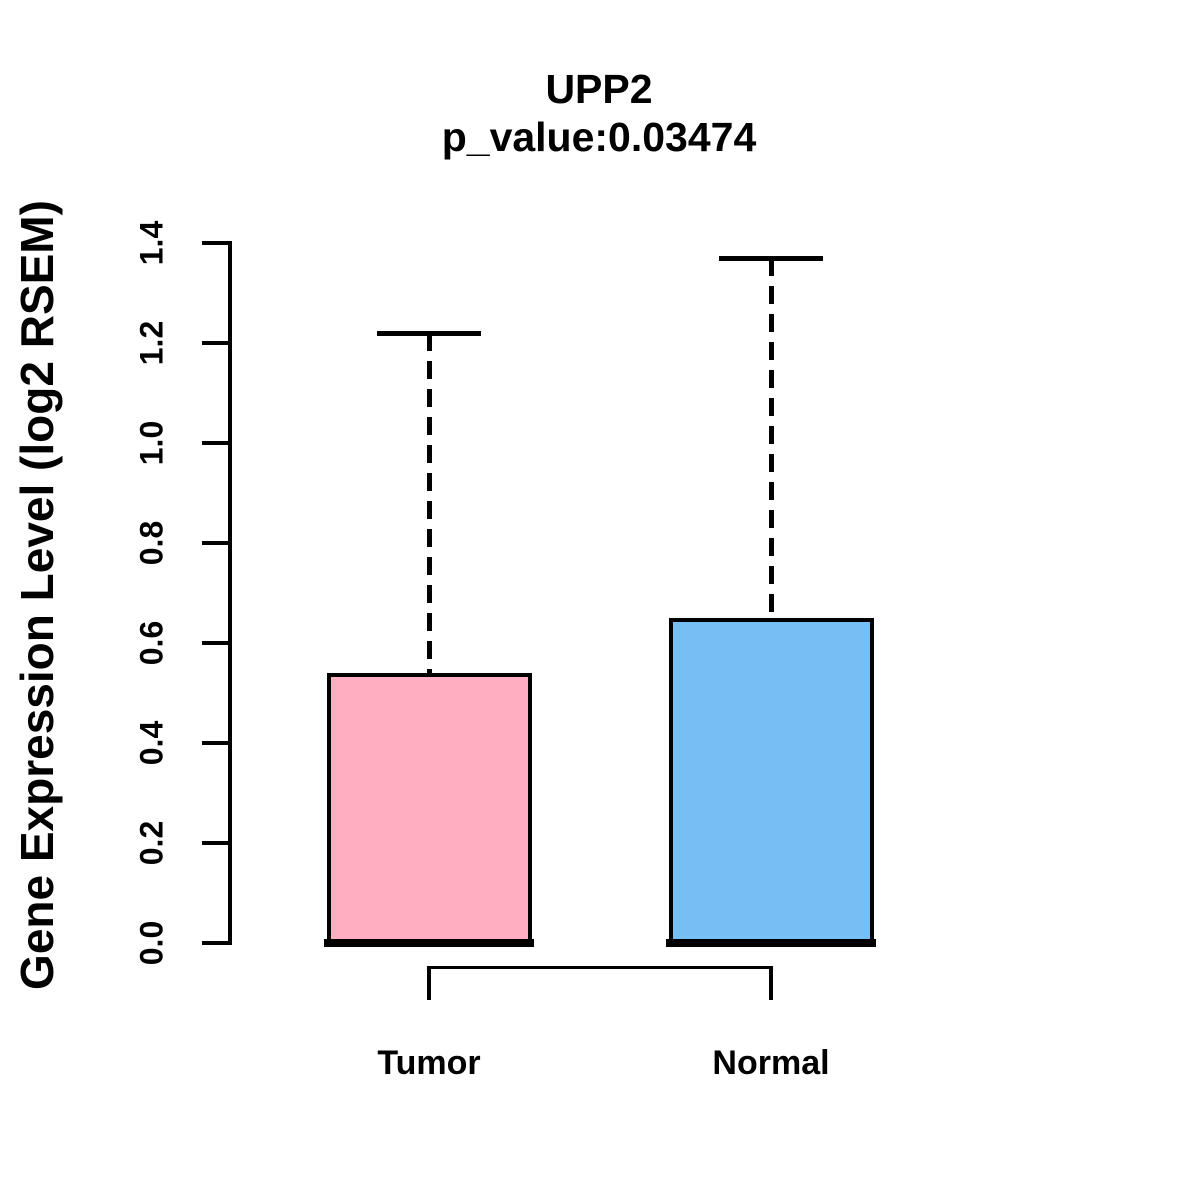 Image resolution: width=1200 pixels, height=1200 pixels. I want to click on whisker-line-normal, so click(771, 438).